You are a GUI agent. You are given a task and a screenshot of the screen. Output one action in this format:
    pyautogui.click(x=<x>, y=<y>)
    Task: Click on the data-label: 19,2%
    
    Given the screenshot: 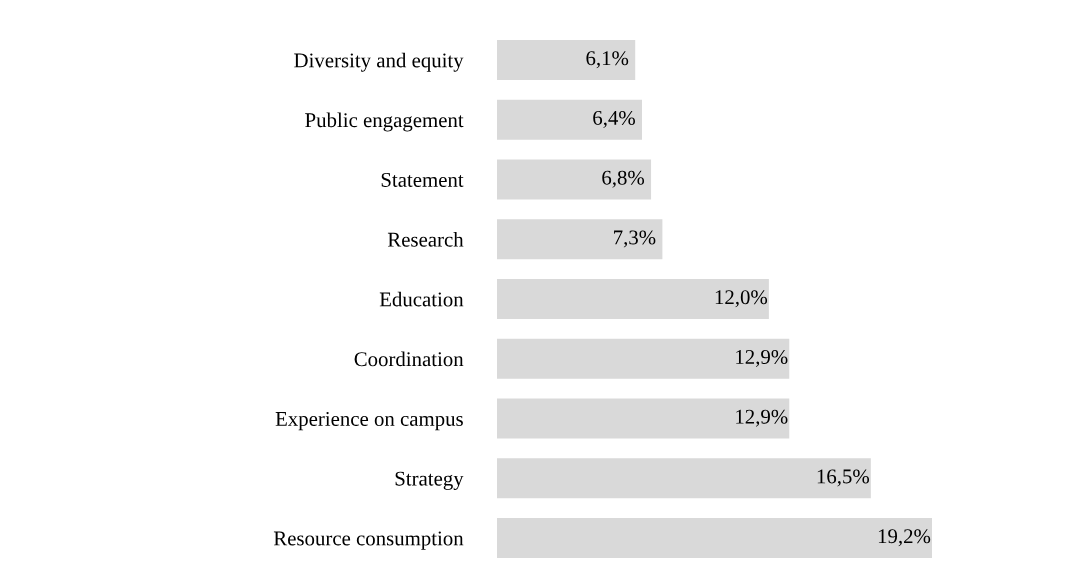 What is the action you would take?
    pyautogui.click(x=904, y=538)
    